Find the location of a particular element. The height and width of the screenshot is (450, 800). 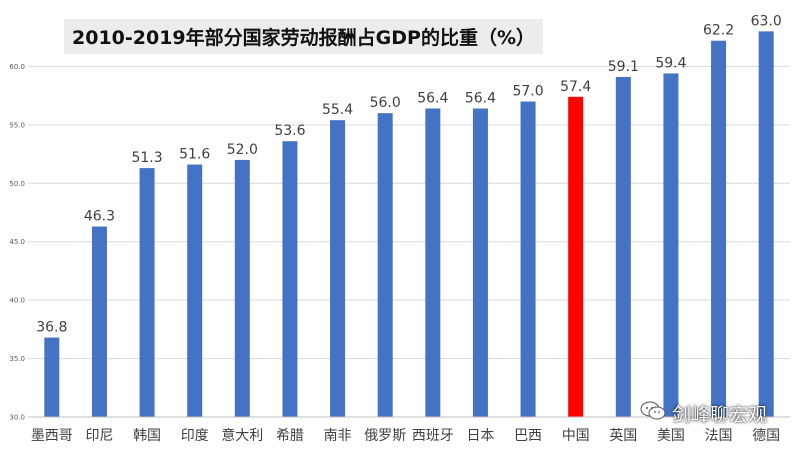

x-axis-labels: 墨西哥 印尼 韩国 印度 意大利 希腊 南非 俄罗斯 西班牙 日本 巴西 中国 英国 美国 法国 德国 is located at coordinates (405, 435).